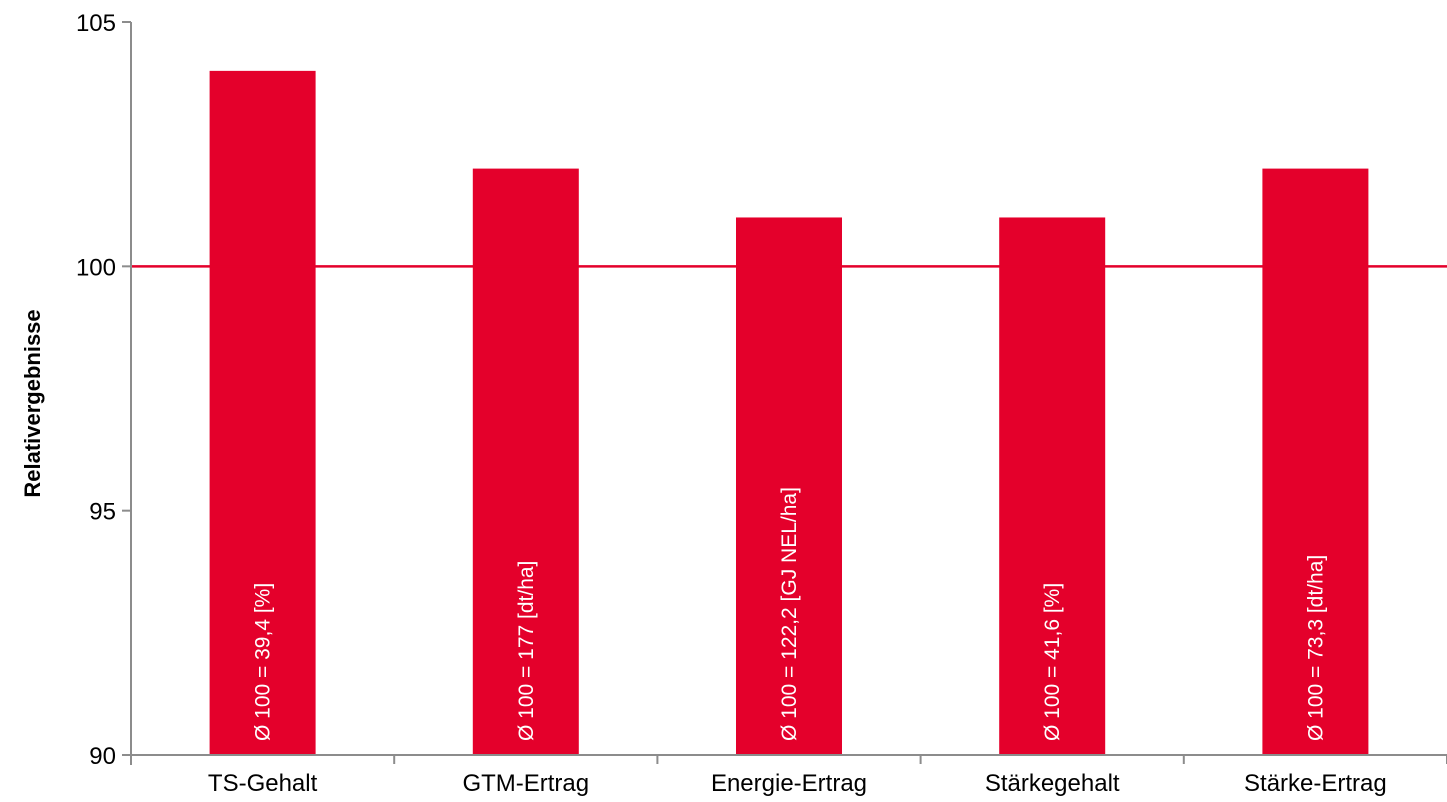 The image size is (1447, 802). Describe the element at coordinates (32, 403) in the screenshot. I see `y-axis-title: Relativergebnisse` at that location.